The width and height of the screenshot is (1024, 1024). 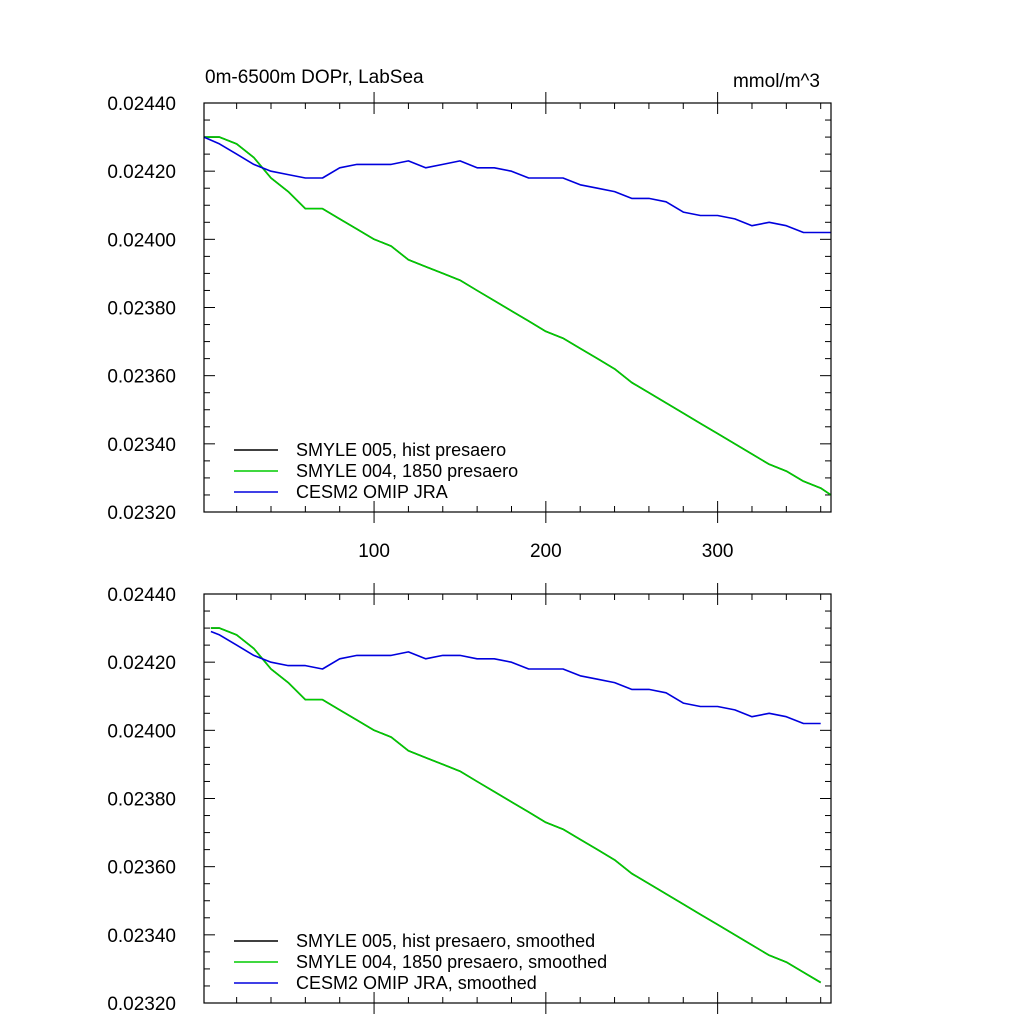 What do you see at coordinates (718, 551) in the screenshot?
I see `x-tick-label: 300` at bounding box center [718, 551].